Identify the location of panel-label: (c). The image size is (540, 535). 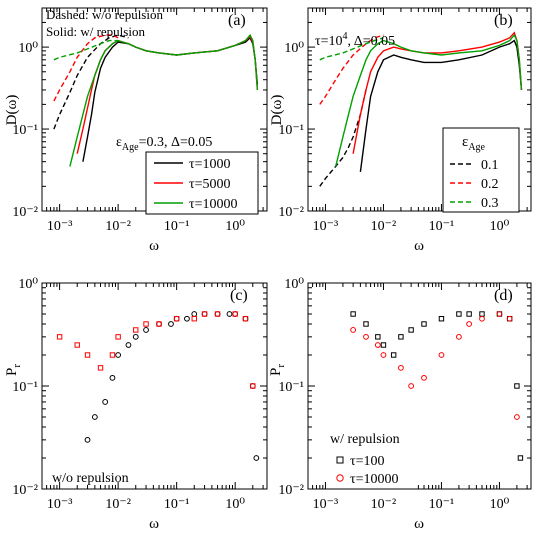
(239, 295).